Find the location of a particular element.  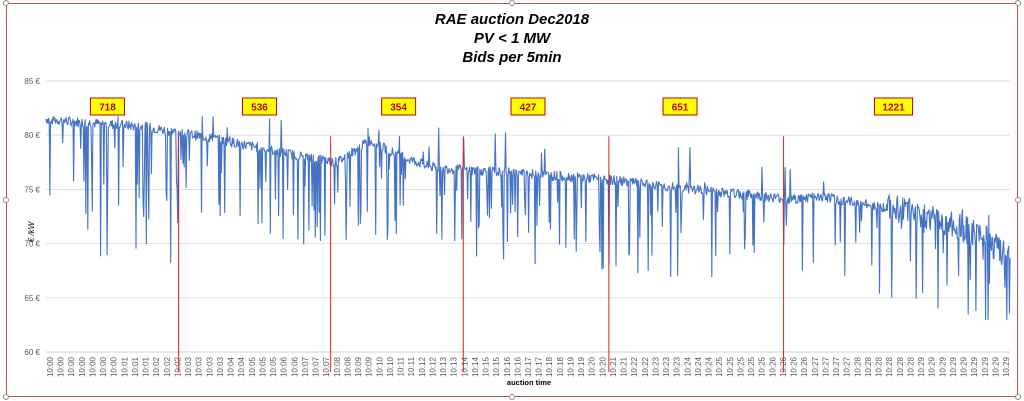

x-tick-label: 10:15 is located at coordinates (496, 366).